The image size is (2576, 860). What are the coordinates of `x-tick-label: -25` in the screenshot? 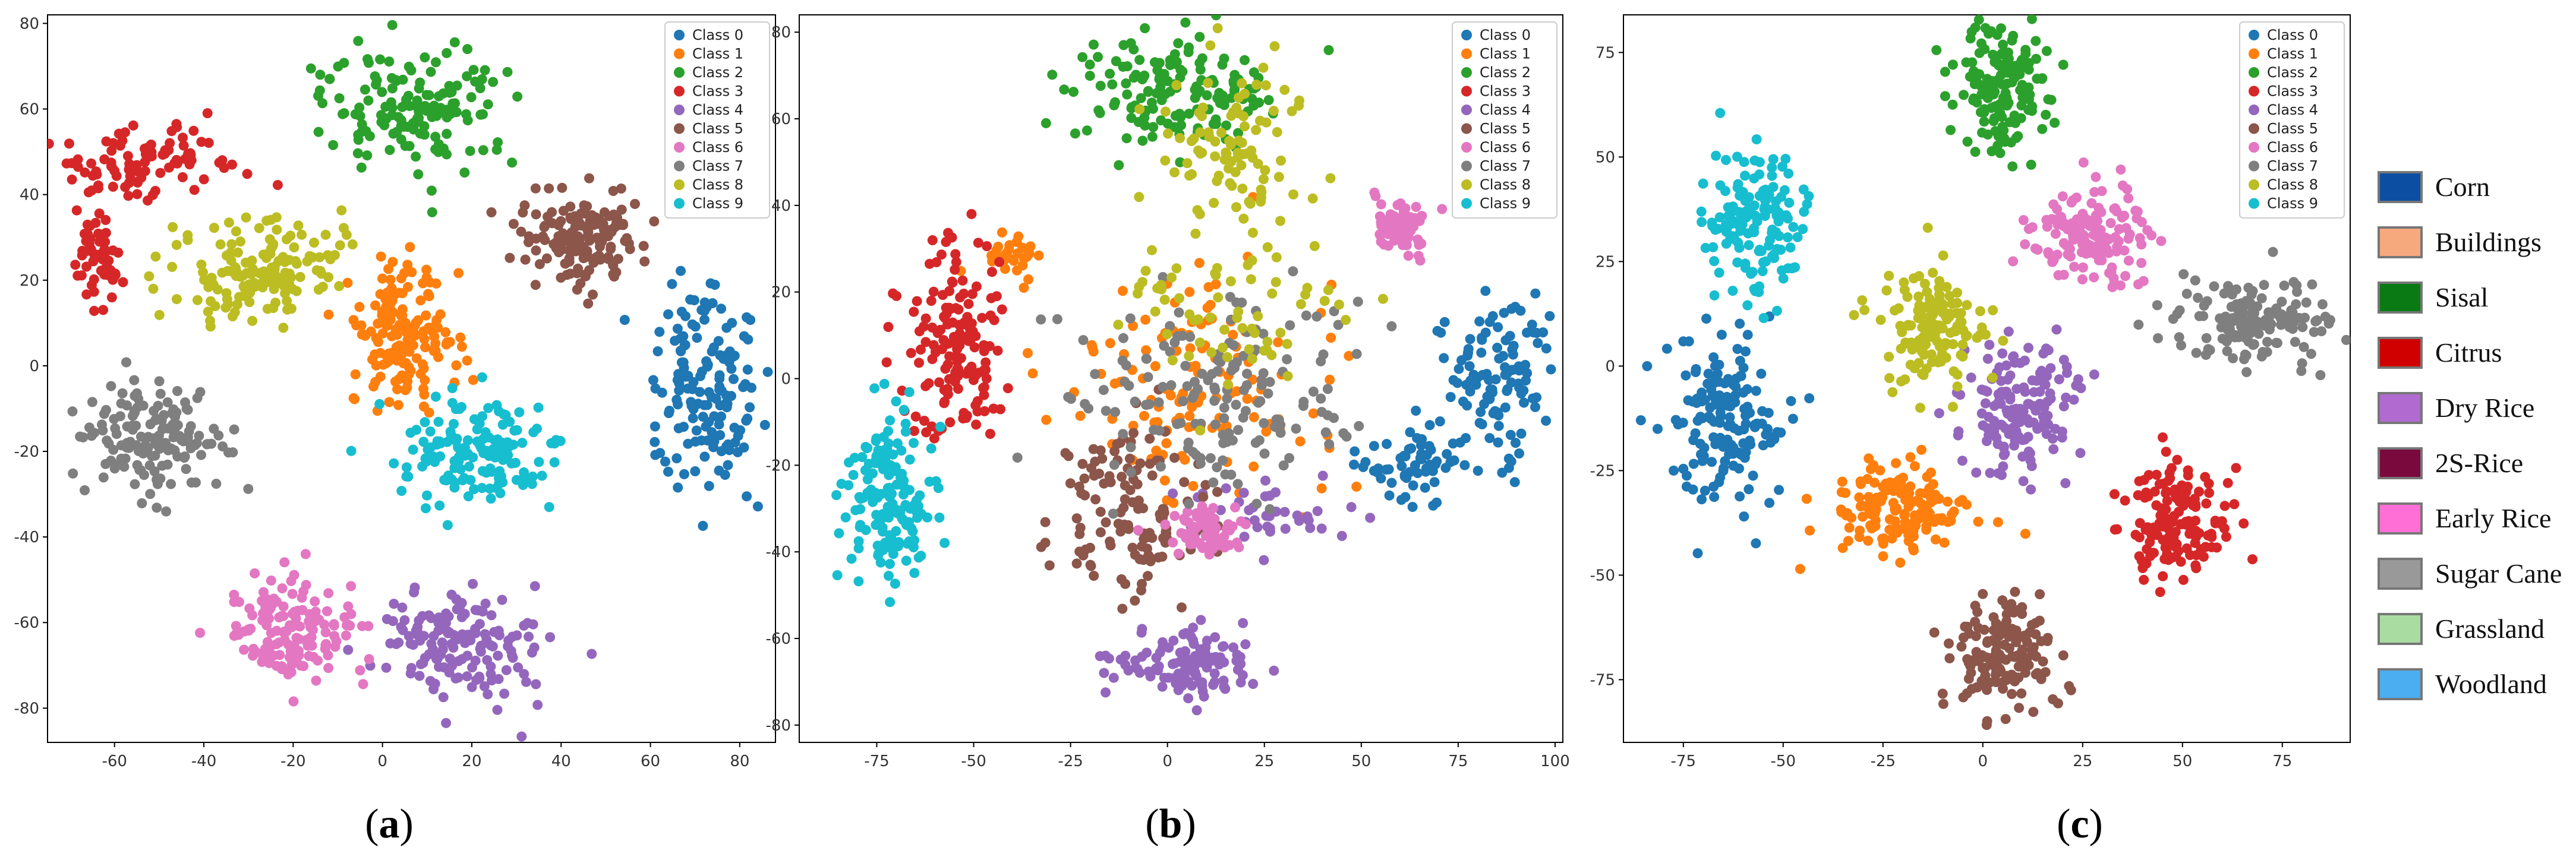 It's located at (1884, 761).